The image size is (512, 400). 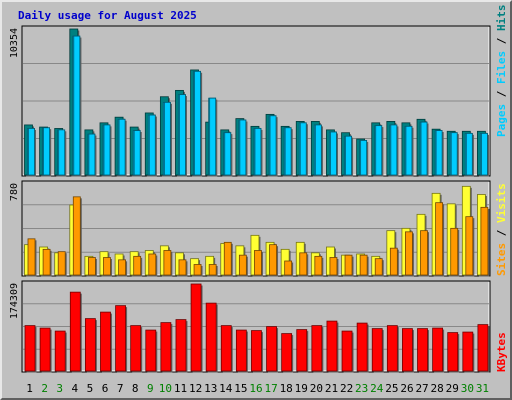 What do you see at coordinates (437, 388) in the screenshot?
I see `day-label-28: 28` at bounding box center [437, 388].